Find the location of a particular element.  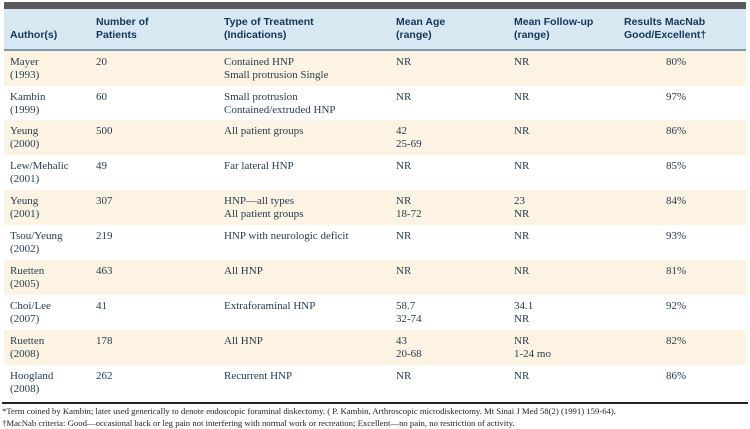

cell-author: Kambin (1999) is located at coordinates (28, 103).